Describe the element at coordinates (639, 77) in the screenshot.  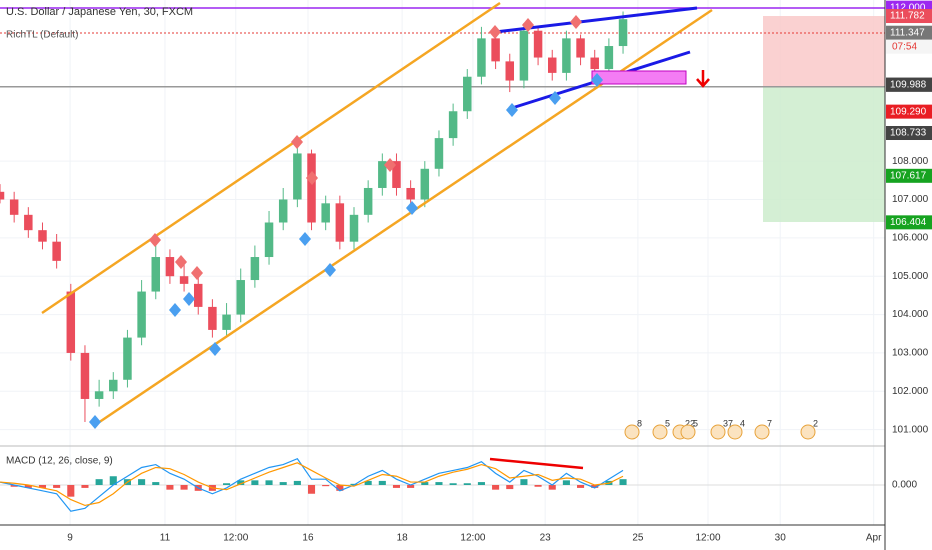
I see `zone-box` at that location.